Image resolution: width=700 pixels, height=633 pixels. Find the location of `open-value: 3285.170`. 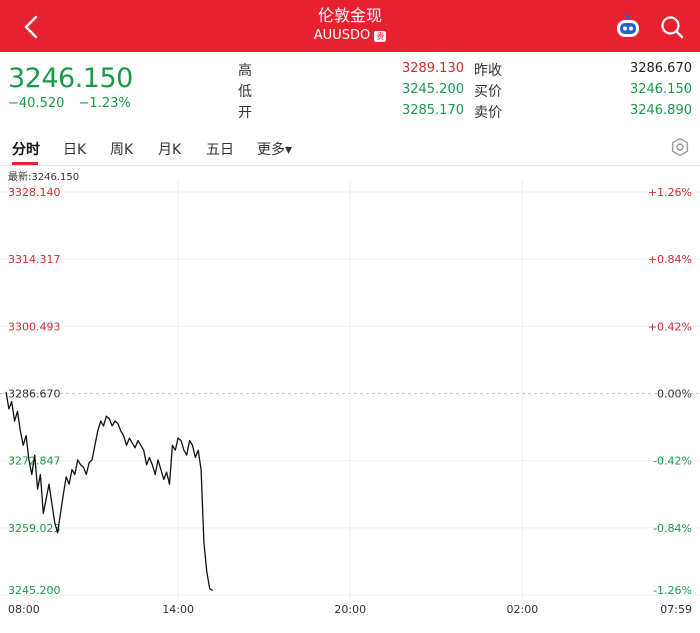

open-value: 3285.170 is located at coordinates (432, 110).